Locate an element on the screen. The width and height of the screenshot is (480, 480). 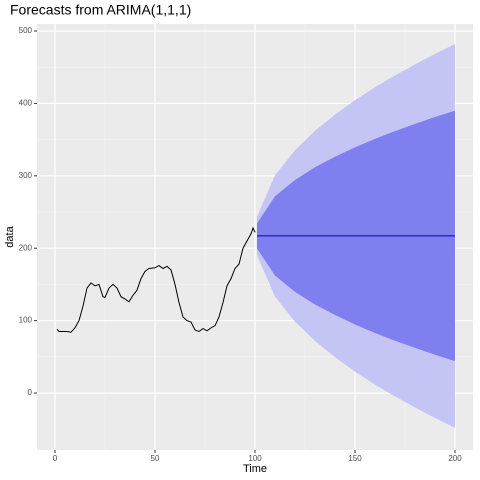
y-tick-label: 400 is located at coordinates (26, 103).